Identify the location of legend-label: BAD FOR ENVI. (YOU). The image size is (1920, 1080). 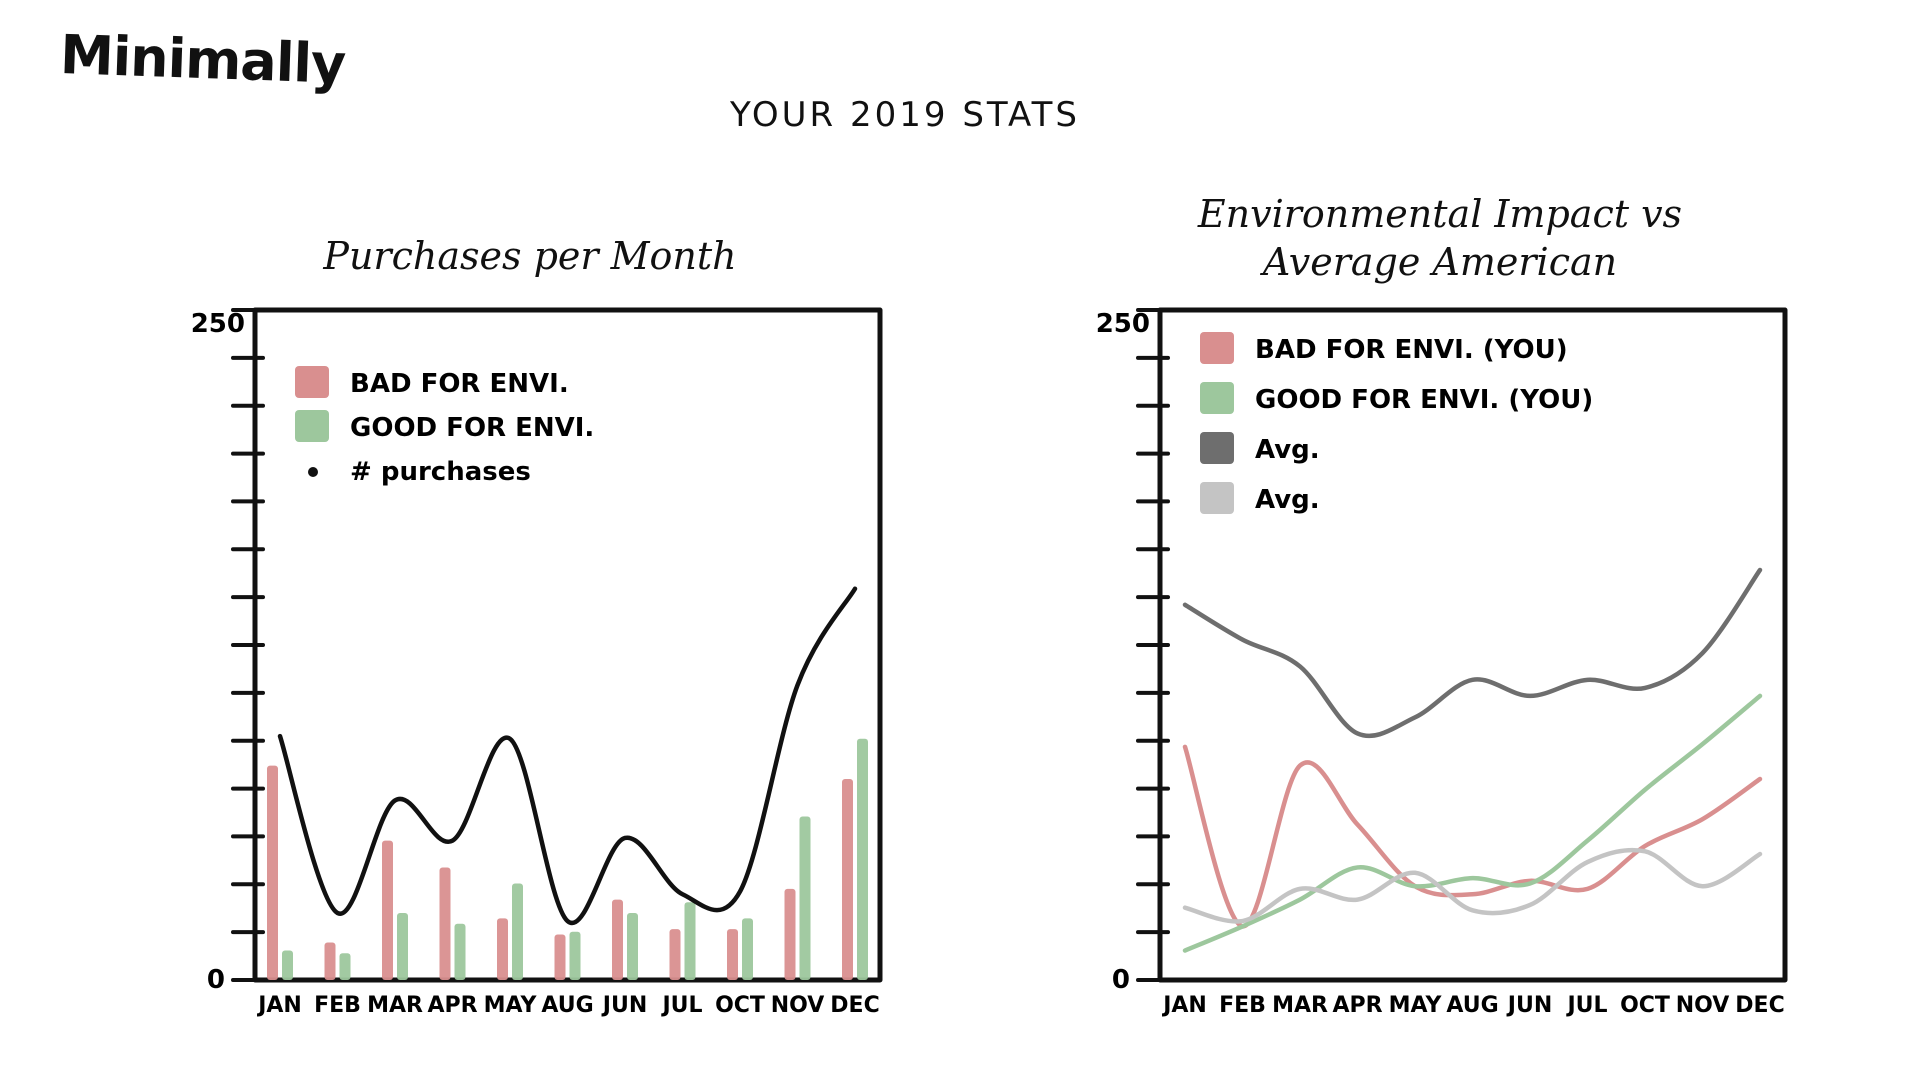
(1411, 350).